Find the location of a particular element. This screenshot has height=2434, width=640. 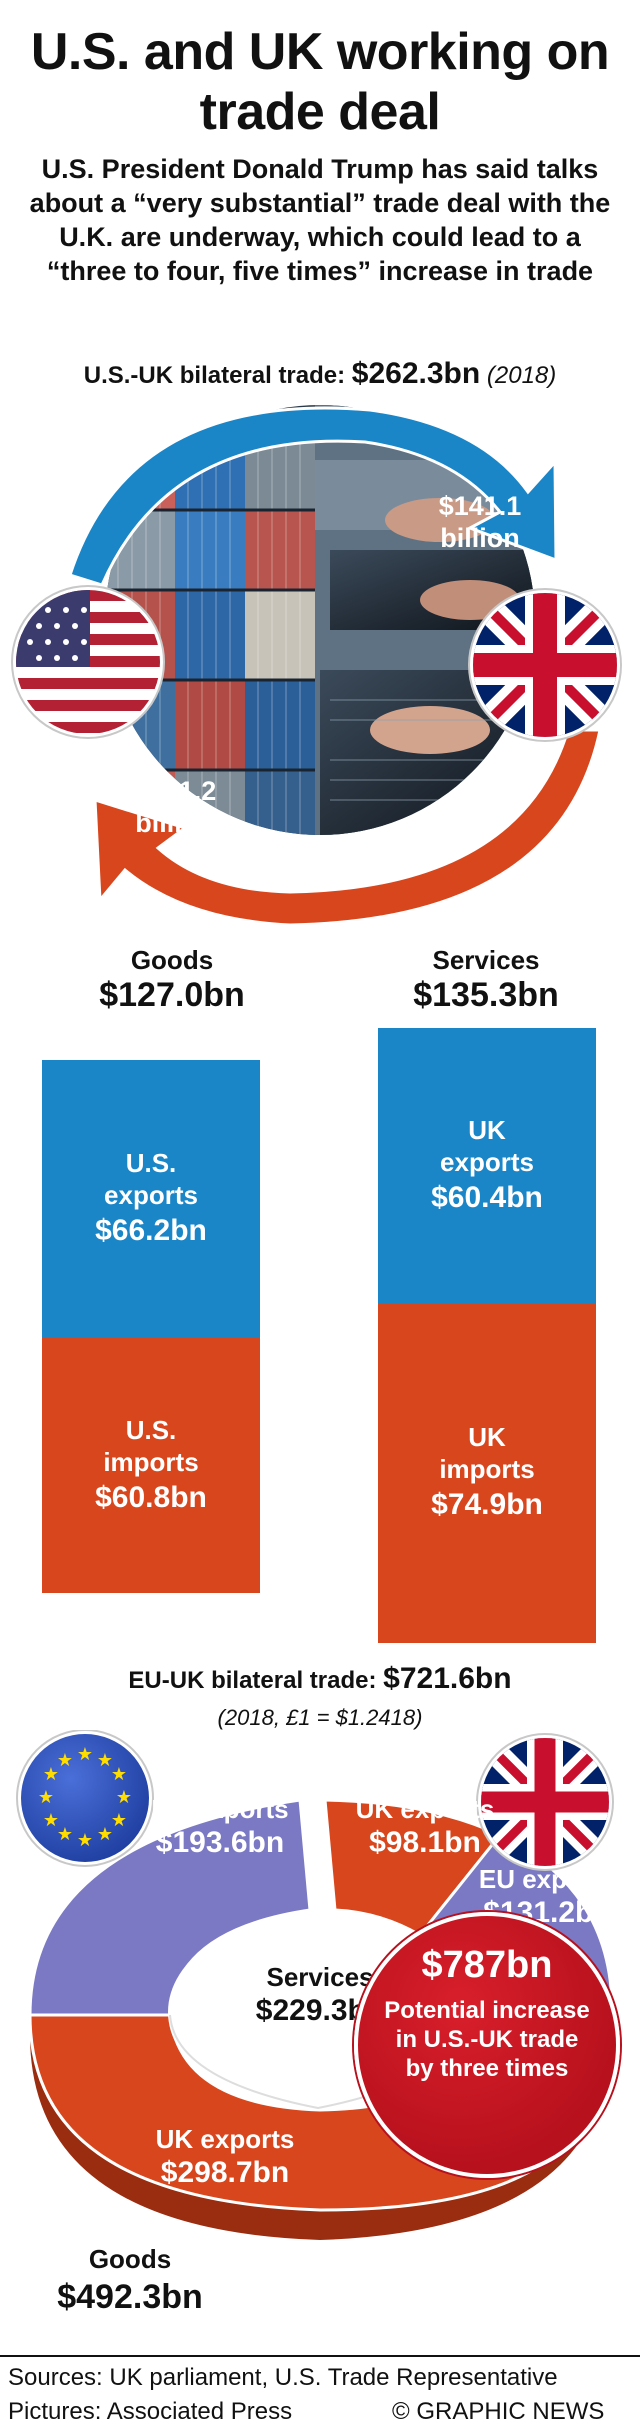

services-name: Services is located at coordinates (486, 960).